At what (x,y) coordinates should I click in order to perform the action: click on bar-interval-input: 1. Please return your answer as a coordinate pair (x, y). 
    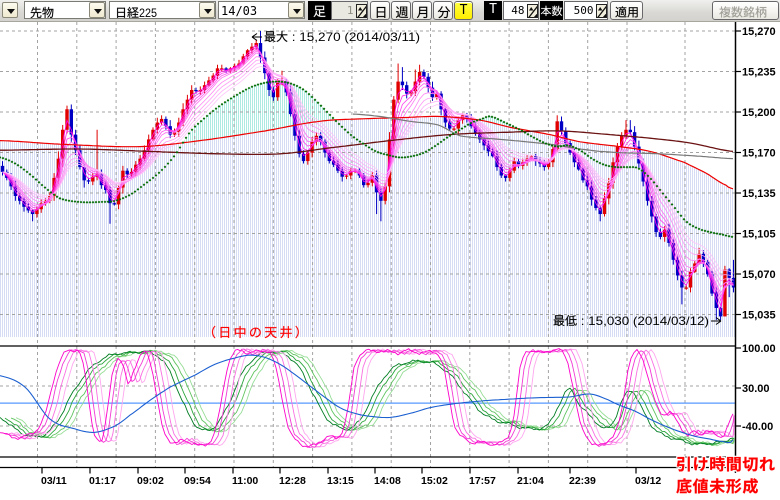
    Looking at the image, I should click on (349, 10).